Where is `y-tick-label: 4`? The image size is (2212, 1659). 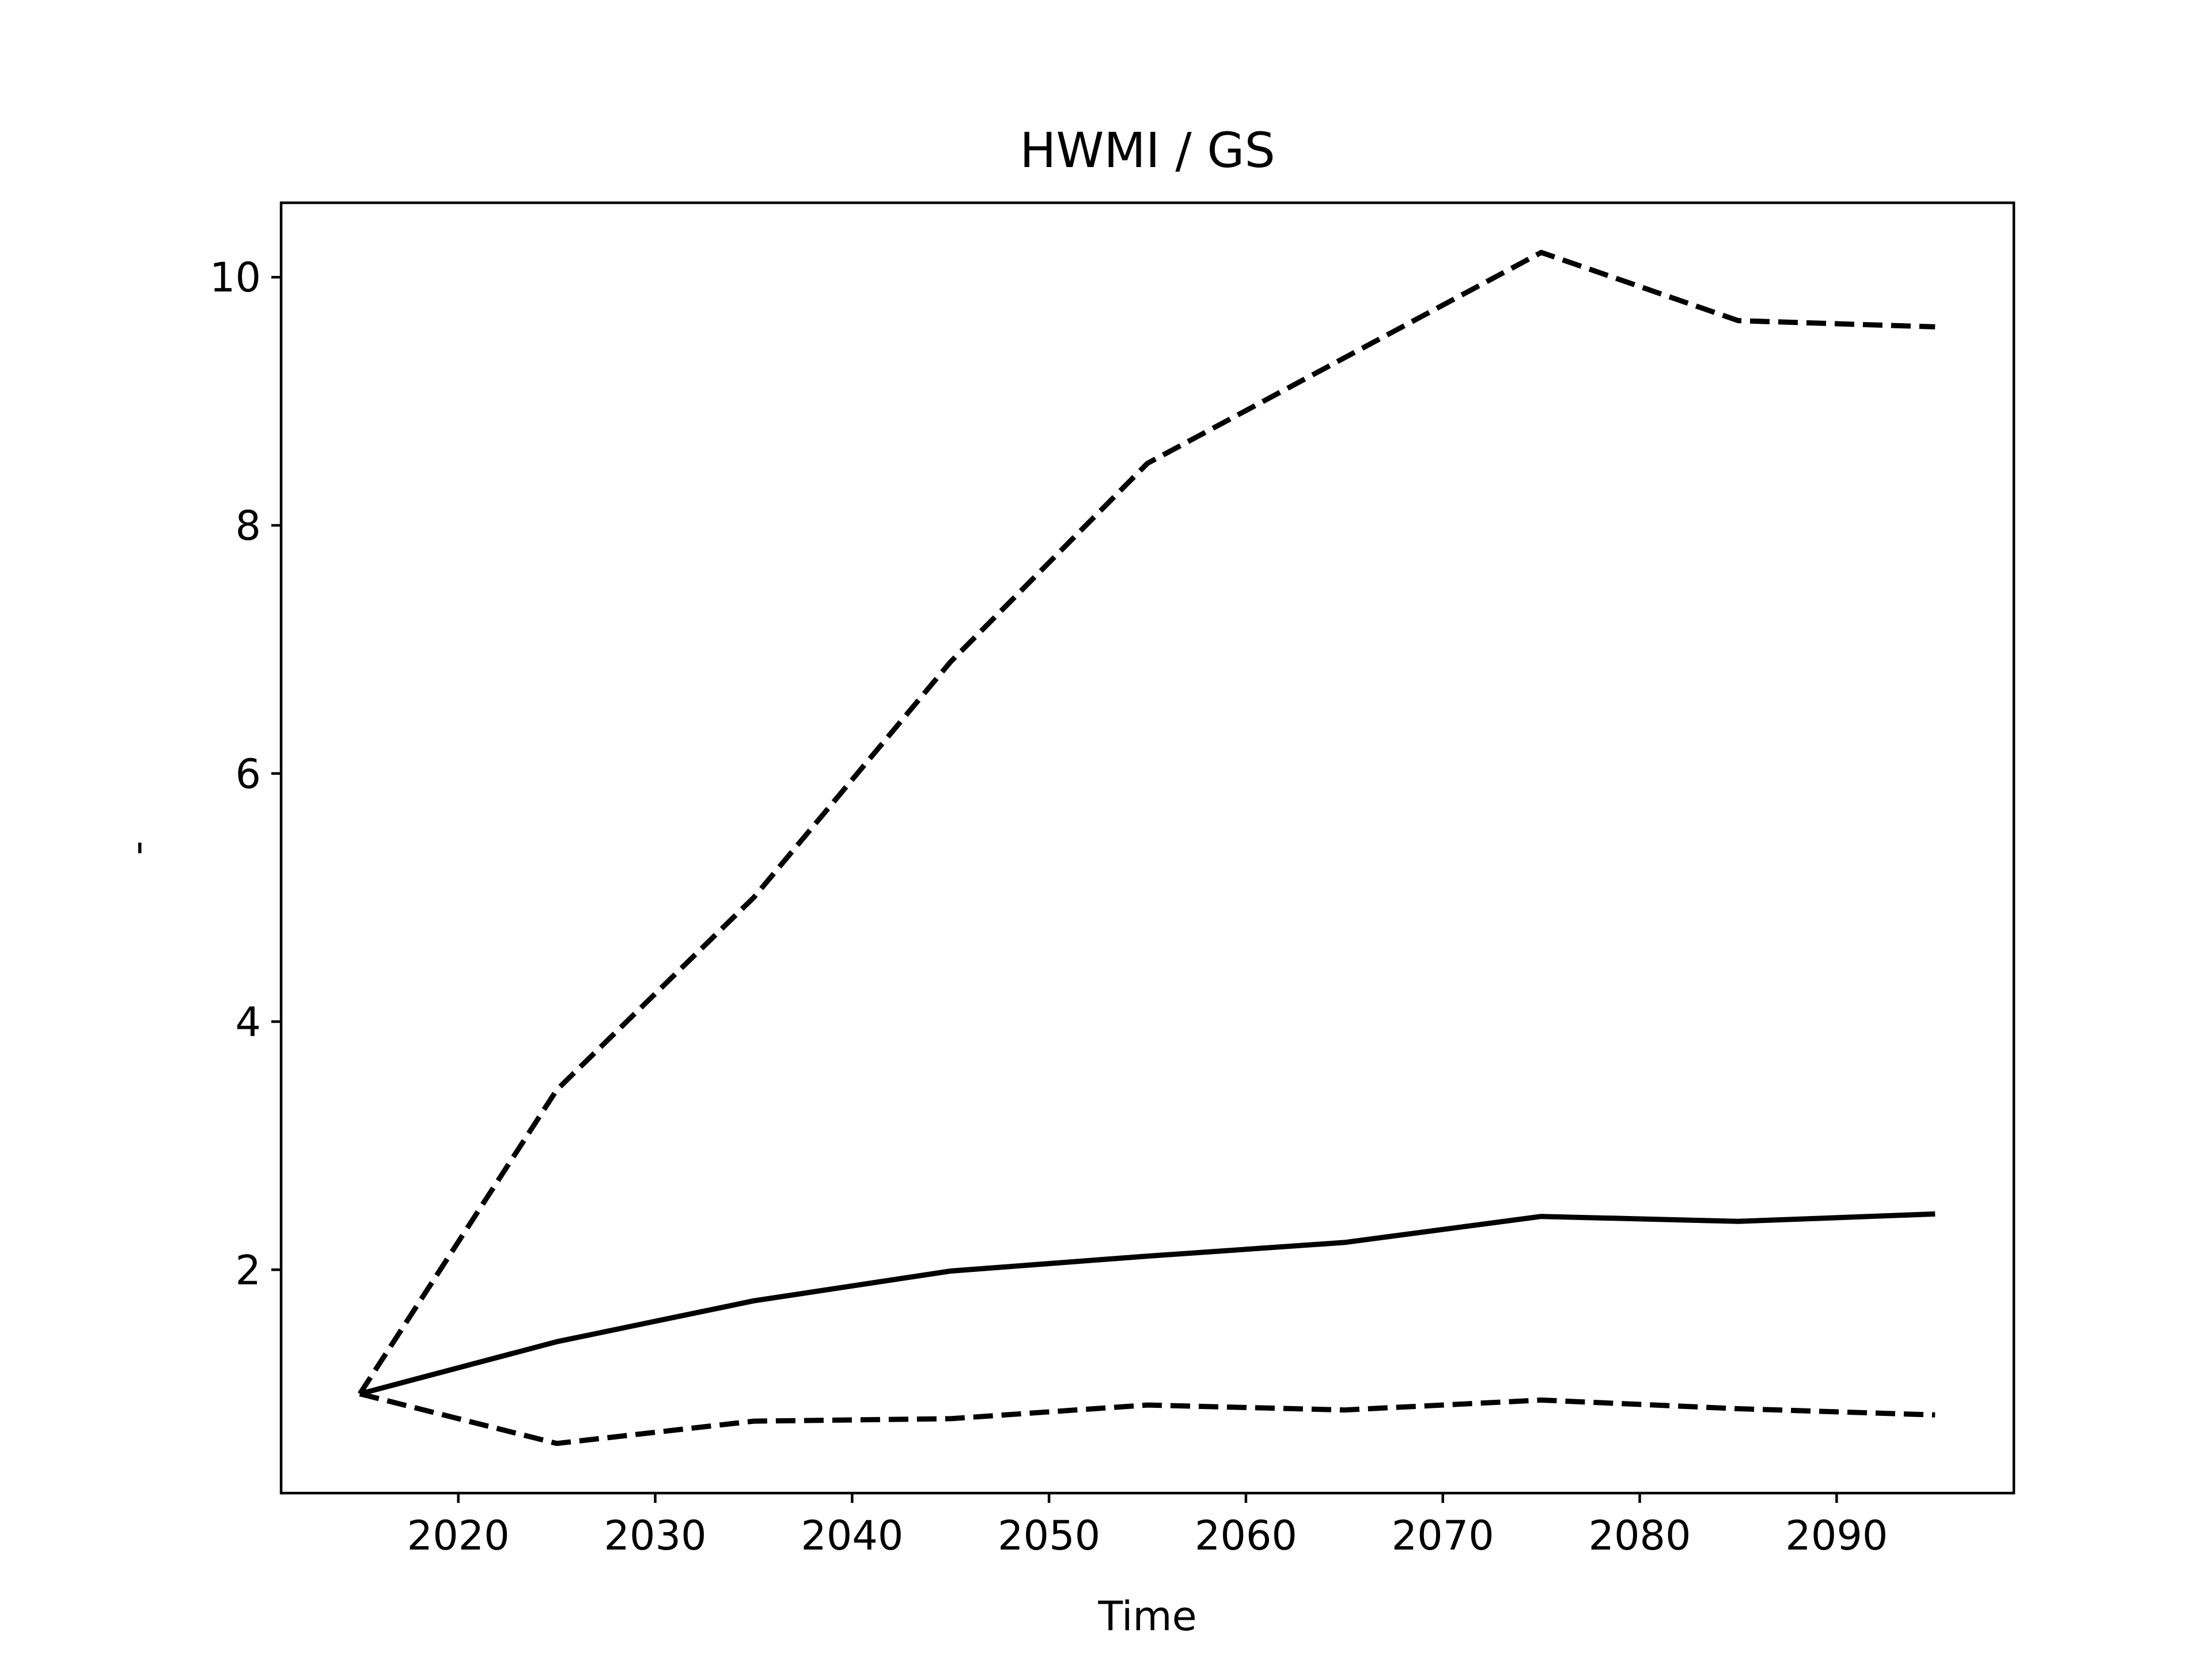 y-tick-label: 4 is located at coordinates (248, 1022).